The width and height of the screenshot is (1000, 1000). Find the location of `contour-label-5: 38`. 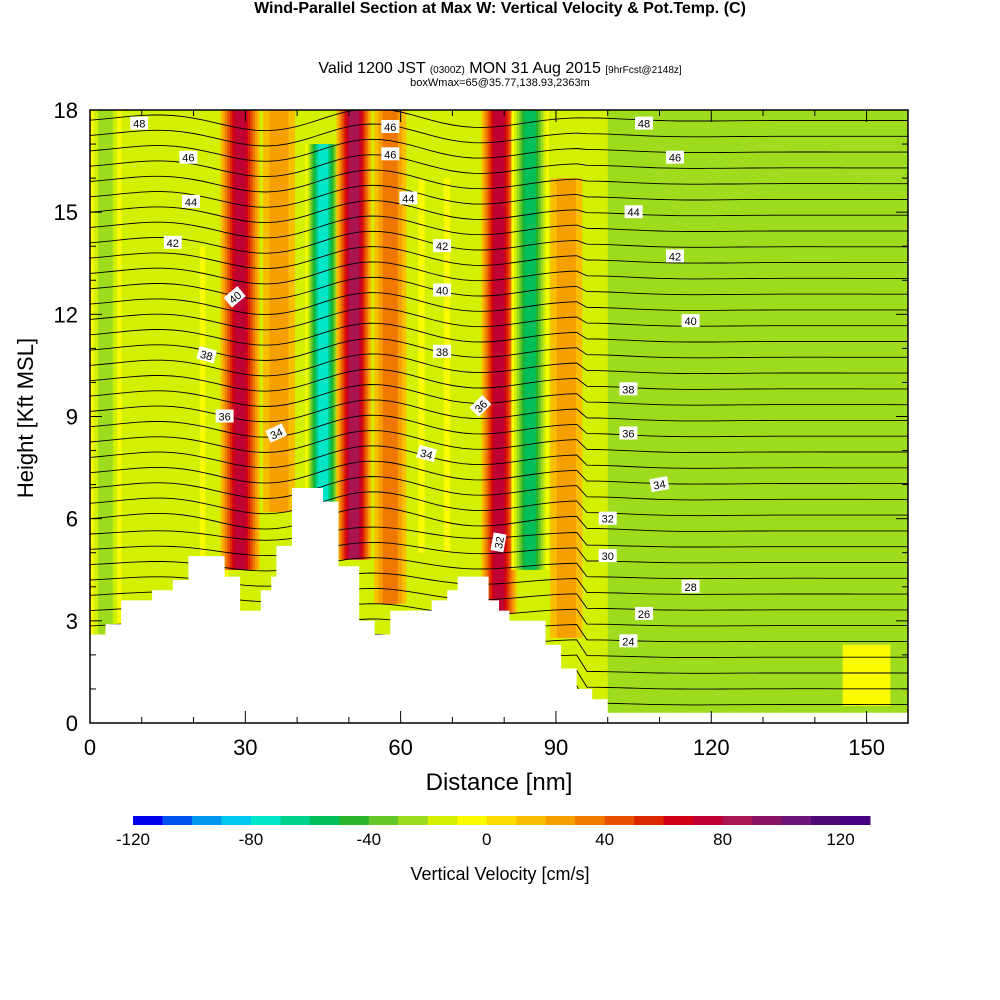

contour-label-5: 38 is located at coordinates (207, 355).